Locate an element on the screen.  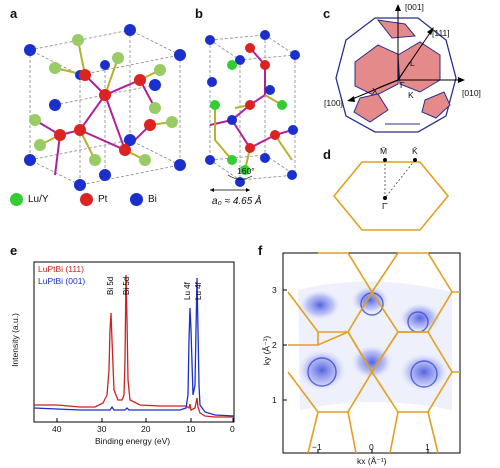
direction-100-label: [100] is located at coordinates (333, 103).